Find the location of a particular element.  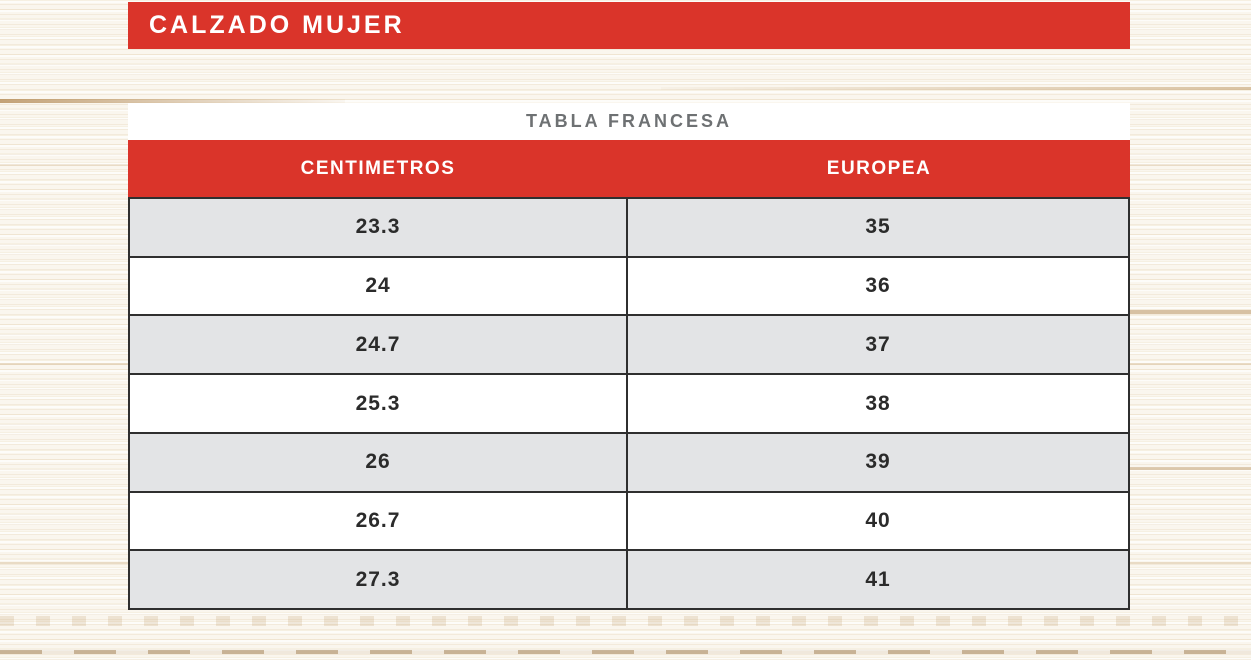

cell-centimetros: 25.3 is located at coordinates (379, 403).